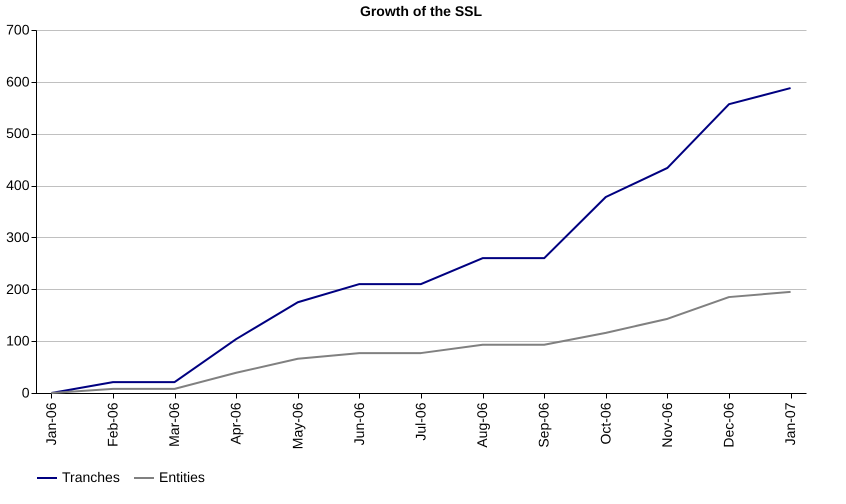 This screenshot has height=504, width=846. Describe the element at coordinates (236, 423) in the screenshot. I see `x-tick-label: Apr-06` at that location.